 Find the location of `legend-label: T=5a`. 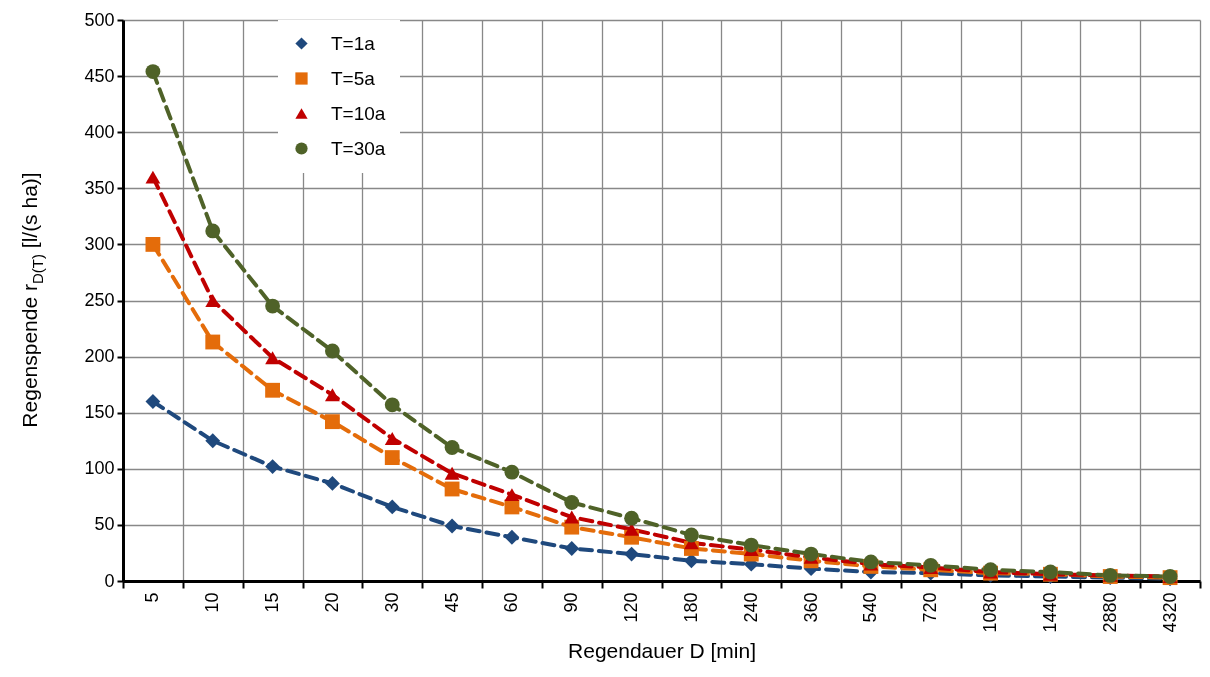

legend-label: T=5a is located at coordinates (353, 78).